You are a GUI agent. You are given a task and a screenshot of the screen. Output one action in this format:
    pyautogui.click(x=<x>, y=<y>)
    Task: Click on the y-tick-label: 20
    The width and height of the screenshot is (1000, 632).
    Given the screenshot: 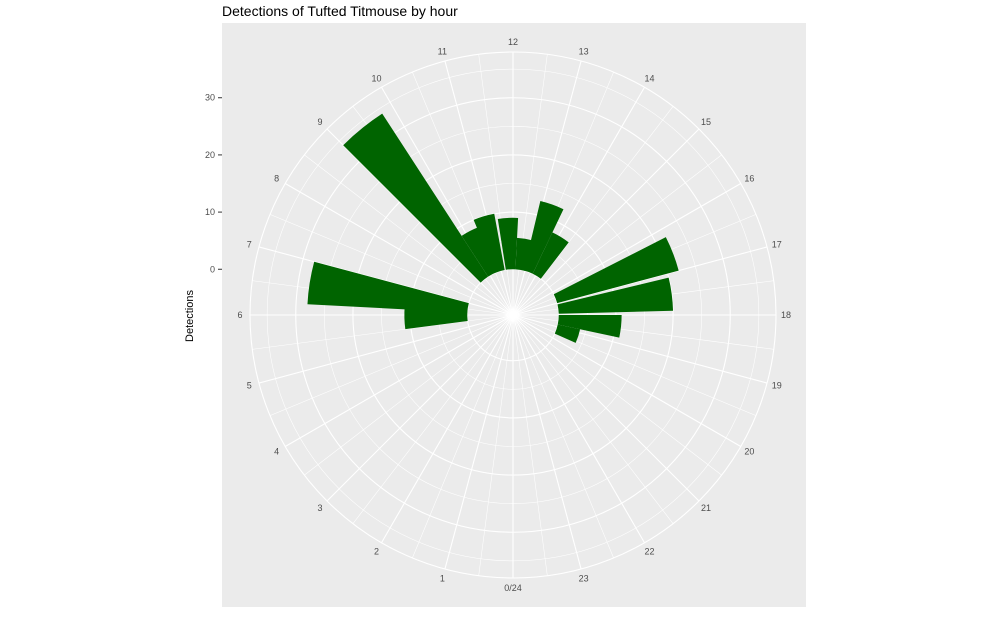 What is the action you would take?
    pyautogui.click(x=210, y=155)
    